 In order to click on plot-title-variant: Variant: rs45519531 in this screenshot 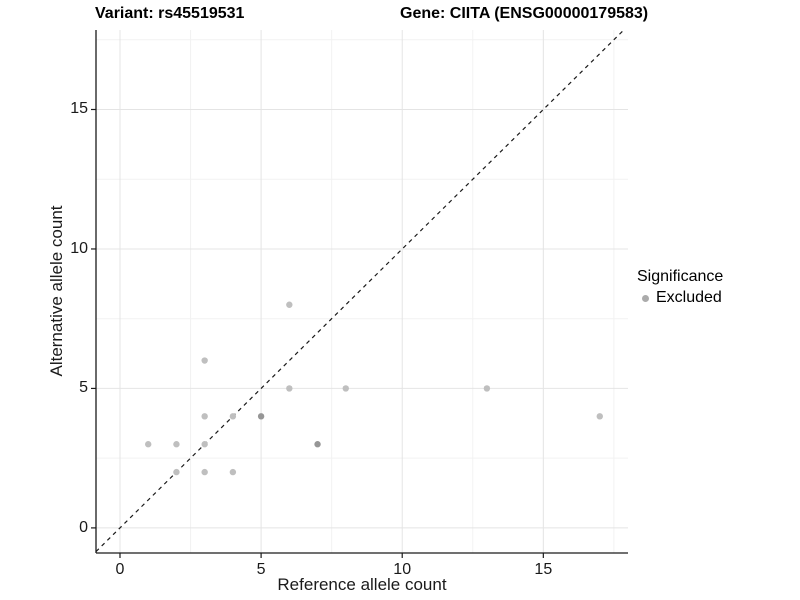, I will do `click(170, 13)`.